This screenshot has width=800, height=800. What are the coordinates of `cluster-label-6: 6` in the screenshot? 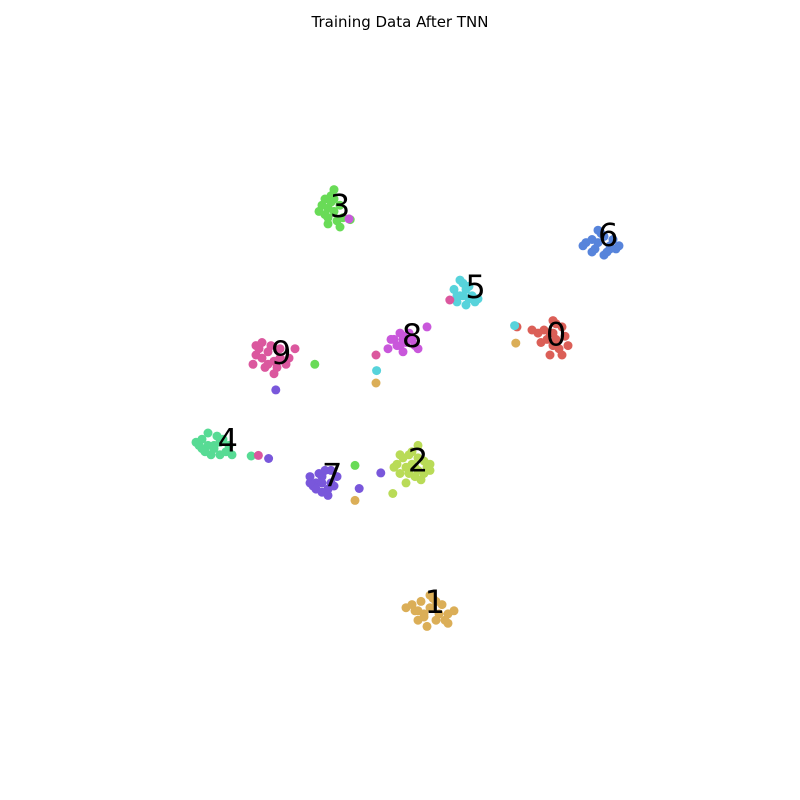 It's located at (608, 235).